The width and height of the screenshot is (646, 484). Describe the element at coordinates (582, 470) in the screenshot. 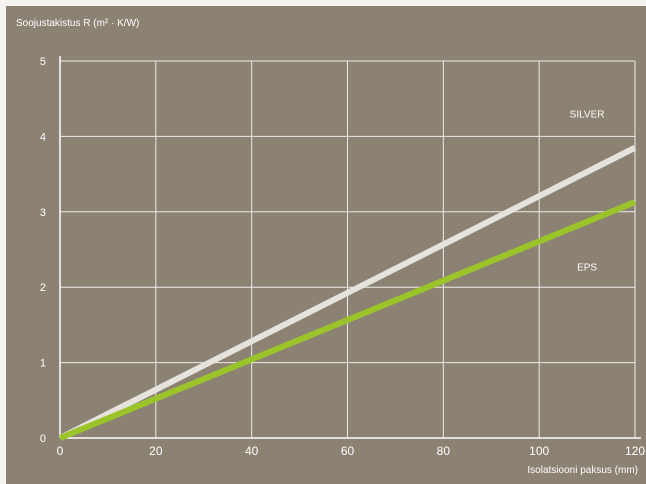

I see `x-axis-title: Isolatsiooni paksus (mm)` at that location.